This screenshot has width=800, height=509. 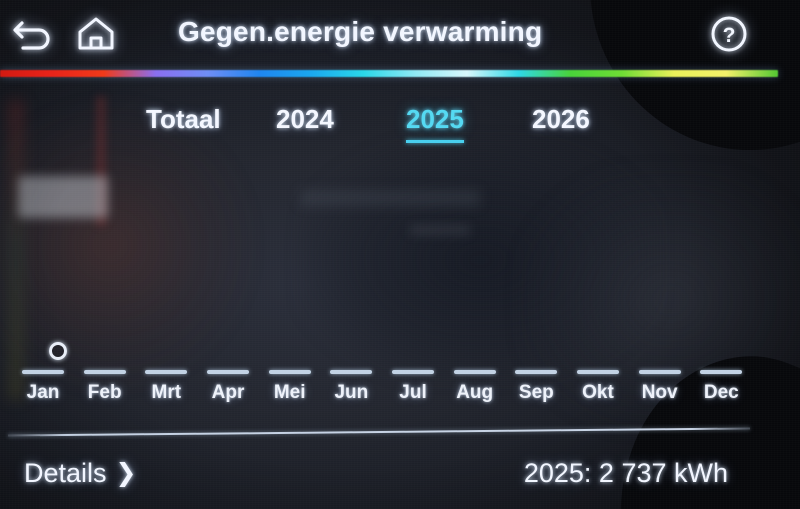 I want to click on back-arrow-icon, so click(x=31, y=35).